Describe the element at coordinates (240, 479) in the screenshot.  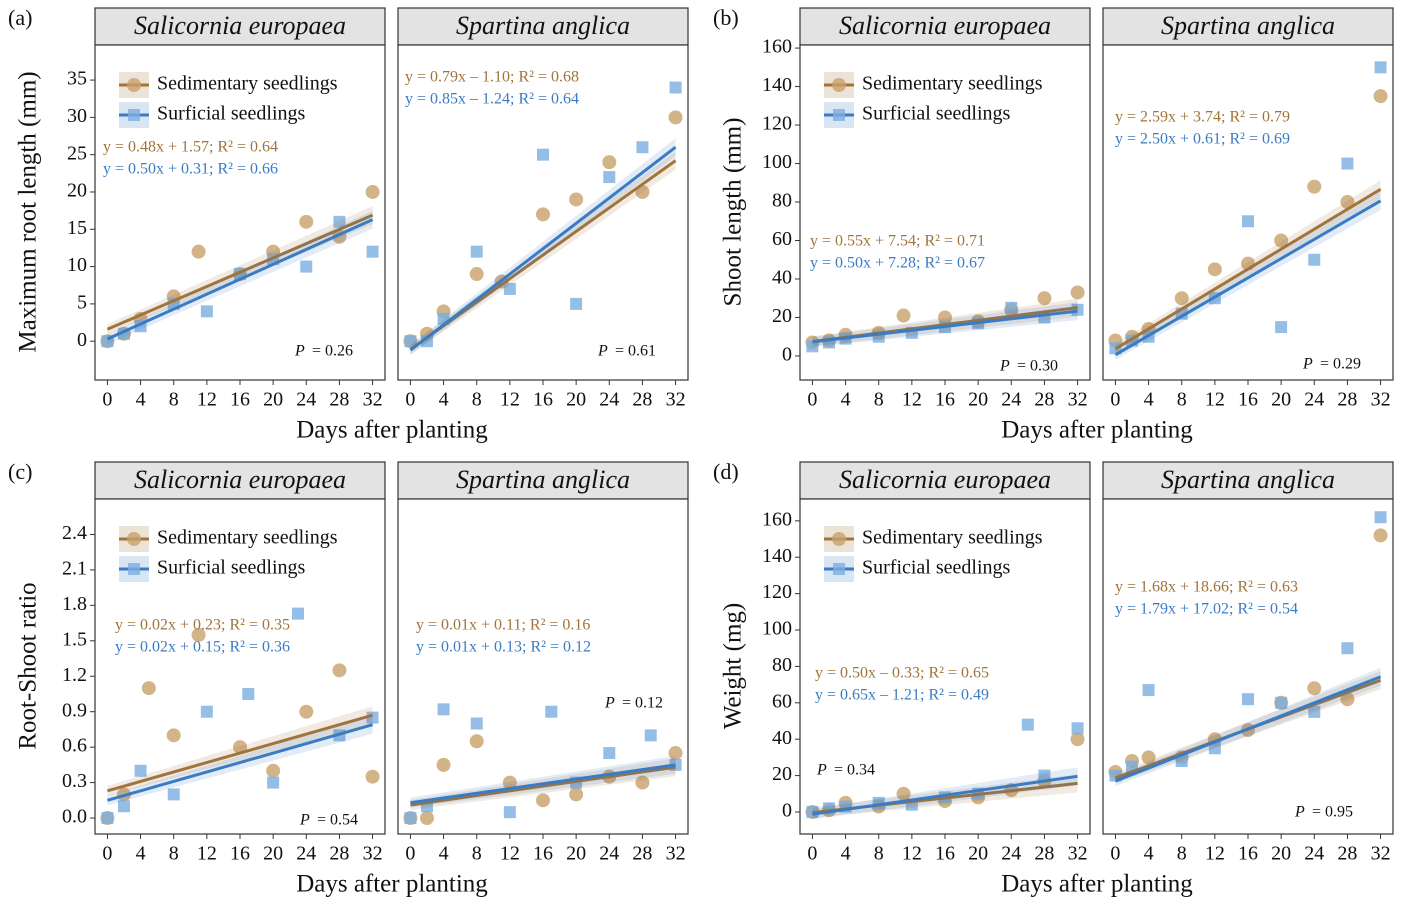
I see `strip-title: Salicornia europaea` at that location.